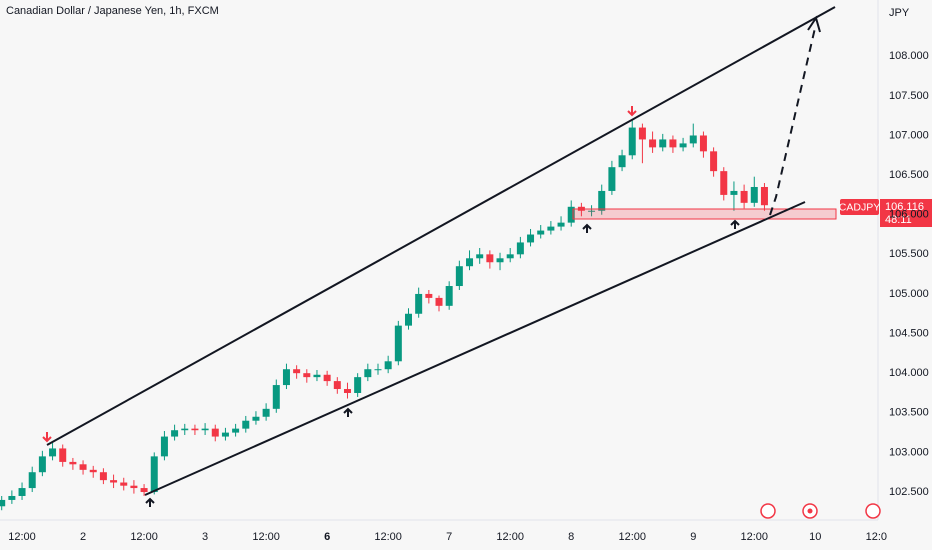 Image resolution: width=932 pixels, height=550 pixels. What do you see at coordinates (909, 96) in the screenshot?
I see `y-tick-label: 107.500` at bounding box center [909, 96].